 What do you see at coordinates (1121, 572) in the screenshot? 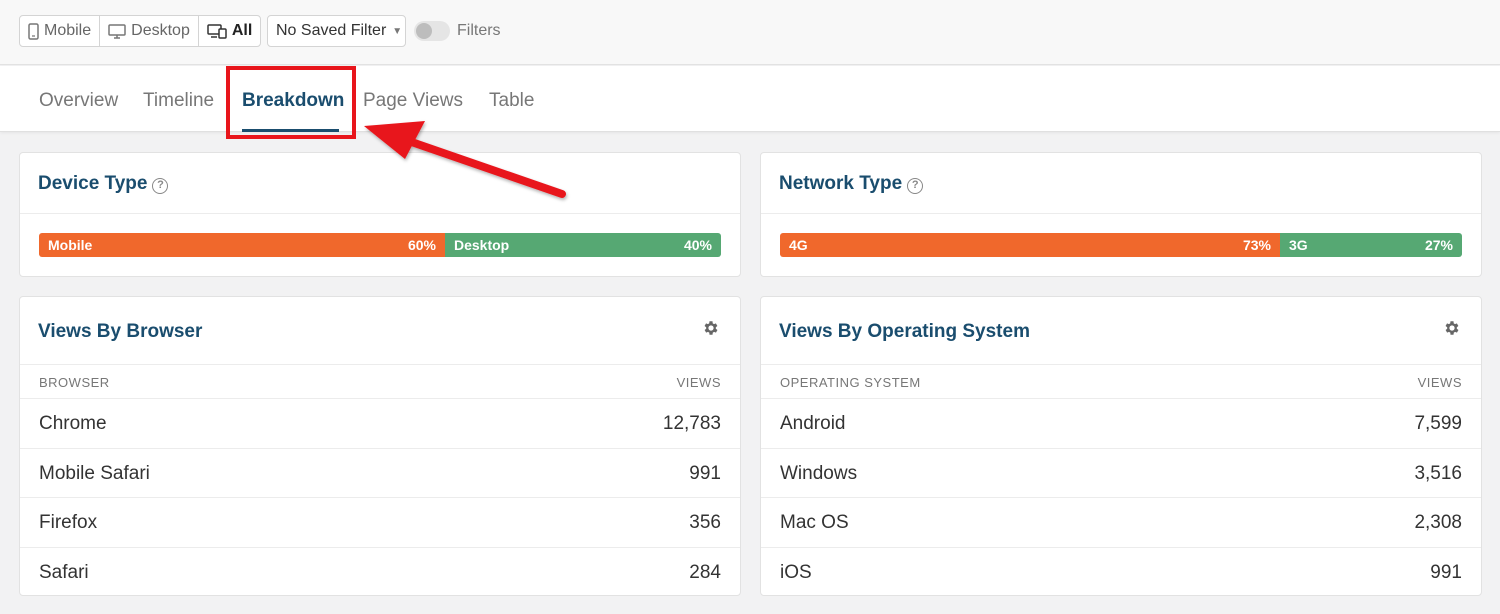
I see `table-row: iOS 991` at bounding box center [1121, 572].